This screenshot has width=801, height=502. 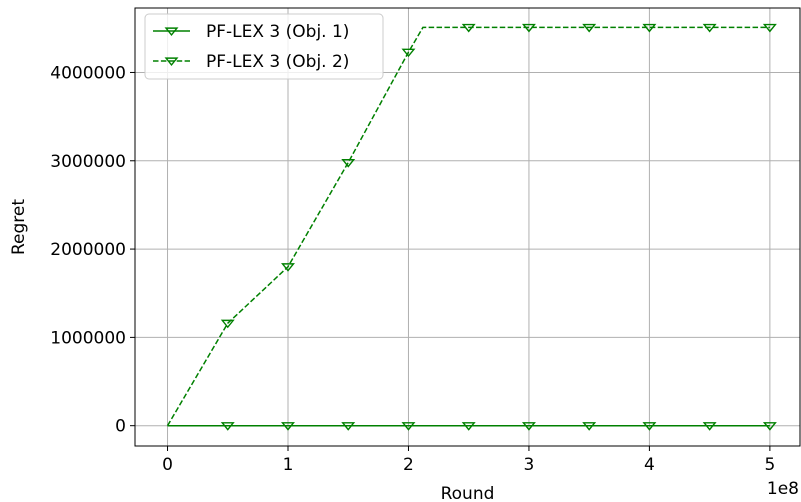 I want to click on x-tick-label: 0, so click(x=167, y=465).